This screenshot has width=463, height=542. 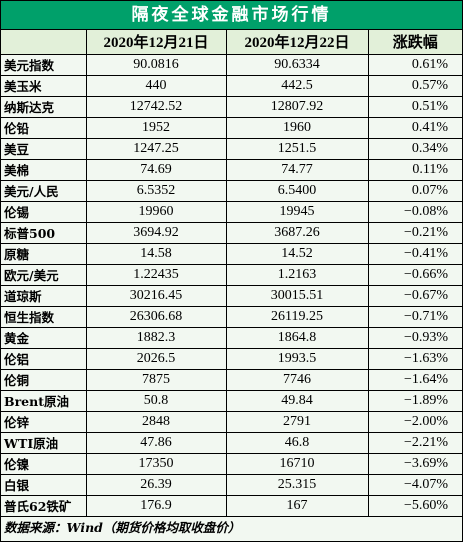 What do you see at coordinates (156, 442) in the screenshot?
I see `value-date-1: 47.86` at bounding box center [156, 442].